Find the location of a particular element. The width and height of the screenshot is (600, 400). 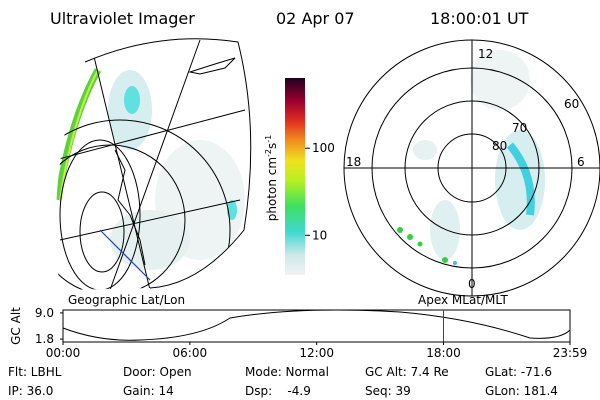

y-tick-label: 1.8 is located at coordinates (44, 339).